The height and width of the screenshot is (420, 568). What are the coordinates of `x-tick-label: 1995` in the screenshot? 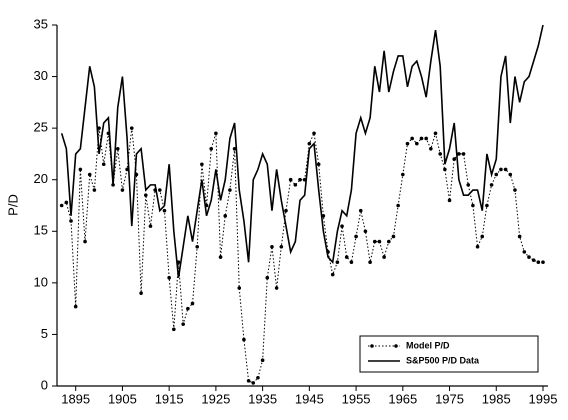 It's located at (543, 398).